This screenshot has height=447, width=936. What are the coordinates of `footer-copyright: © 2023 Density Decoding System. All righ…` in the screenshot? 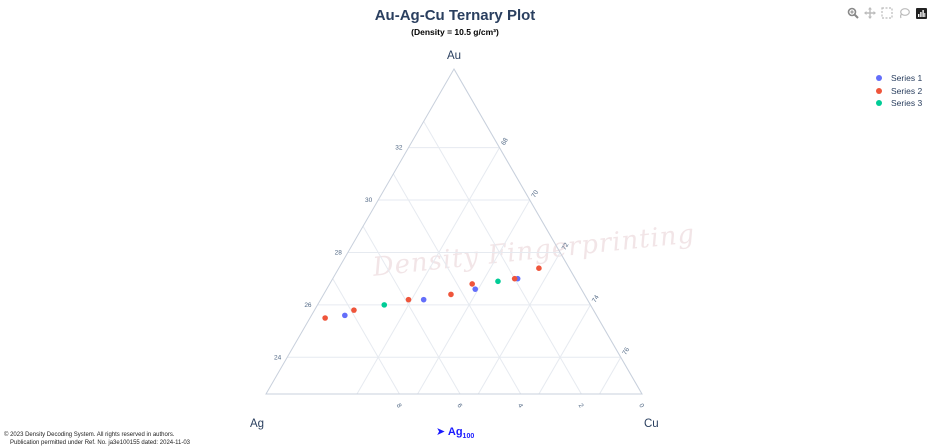 It's located at (89, 435).